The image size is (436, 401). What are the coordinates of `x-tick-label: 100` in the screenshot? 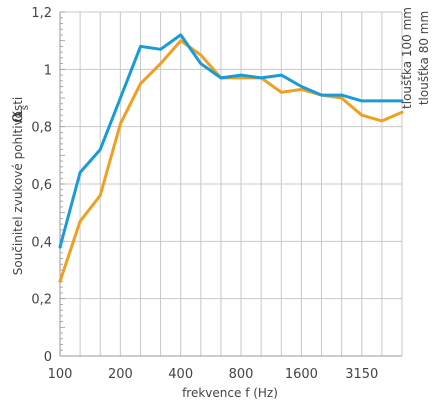 It's located at (60, 374).